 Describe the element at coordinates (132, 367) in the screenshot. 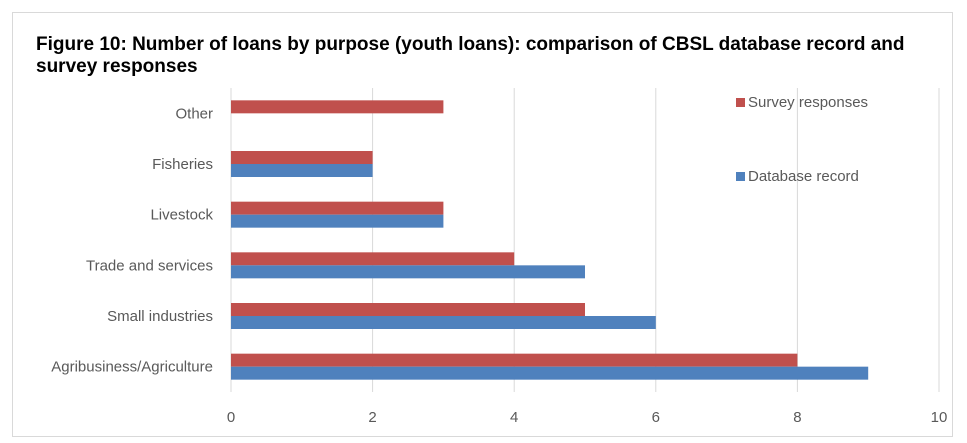

I see `category-label-0: Agribusiness/Agriculture` at that location.